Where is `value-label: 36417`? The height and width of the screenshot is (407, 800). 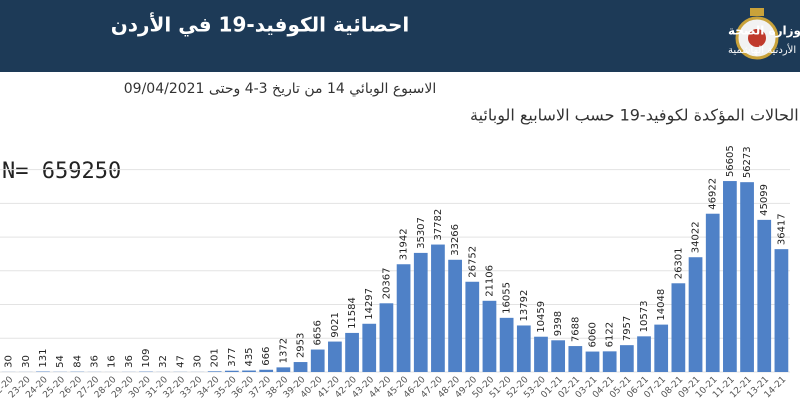 value-label: 36417 is located at coordinates (781, 229).